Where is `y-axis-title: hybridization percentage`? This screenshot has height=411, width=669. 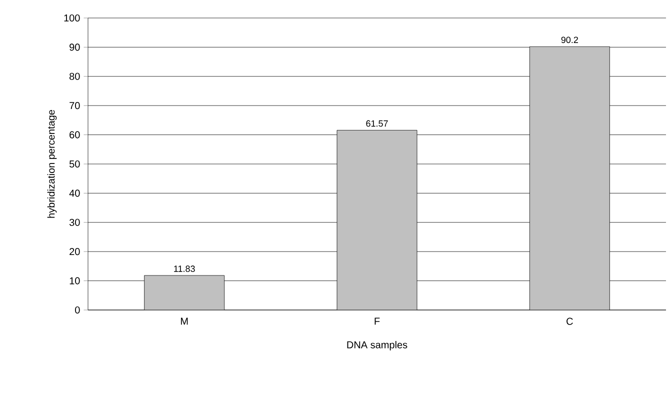
y-axis-title: hybridization percentage is located at coordinates (52, 164).